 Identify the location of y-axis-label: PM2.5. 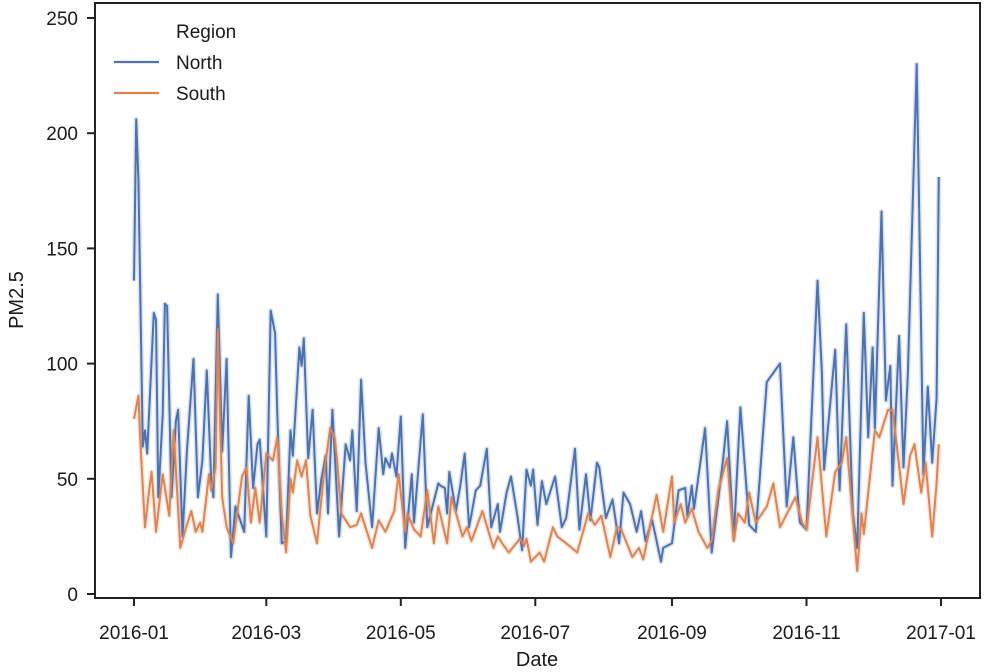
(17, 300).